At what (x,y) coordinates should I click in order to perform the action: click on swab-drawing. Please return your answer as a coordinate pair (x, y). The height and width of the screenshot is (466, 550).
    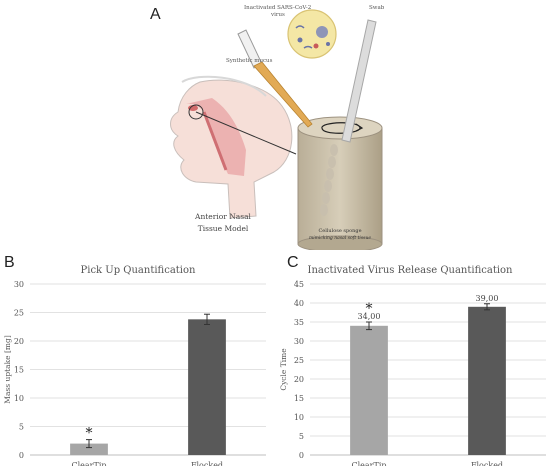
    Looking at the image, I should click on (359, 81).